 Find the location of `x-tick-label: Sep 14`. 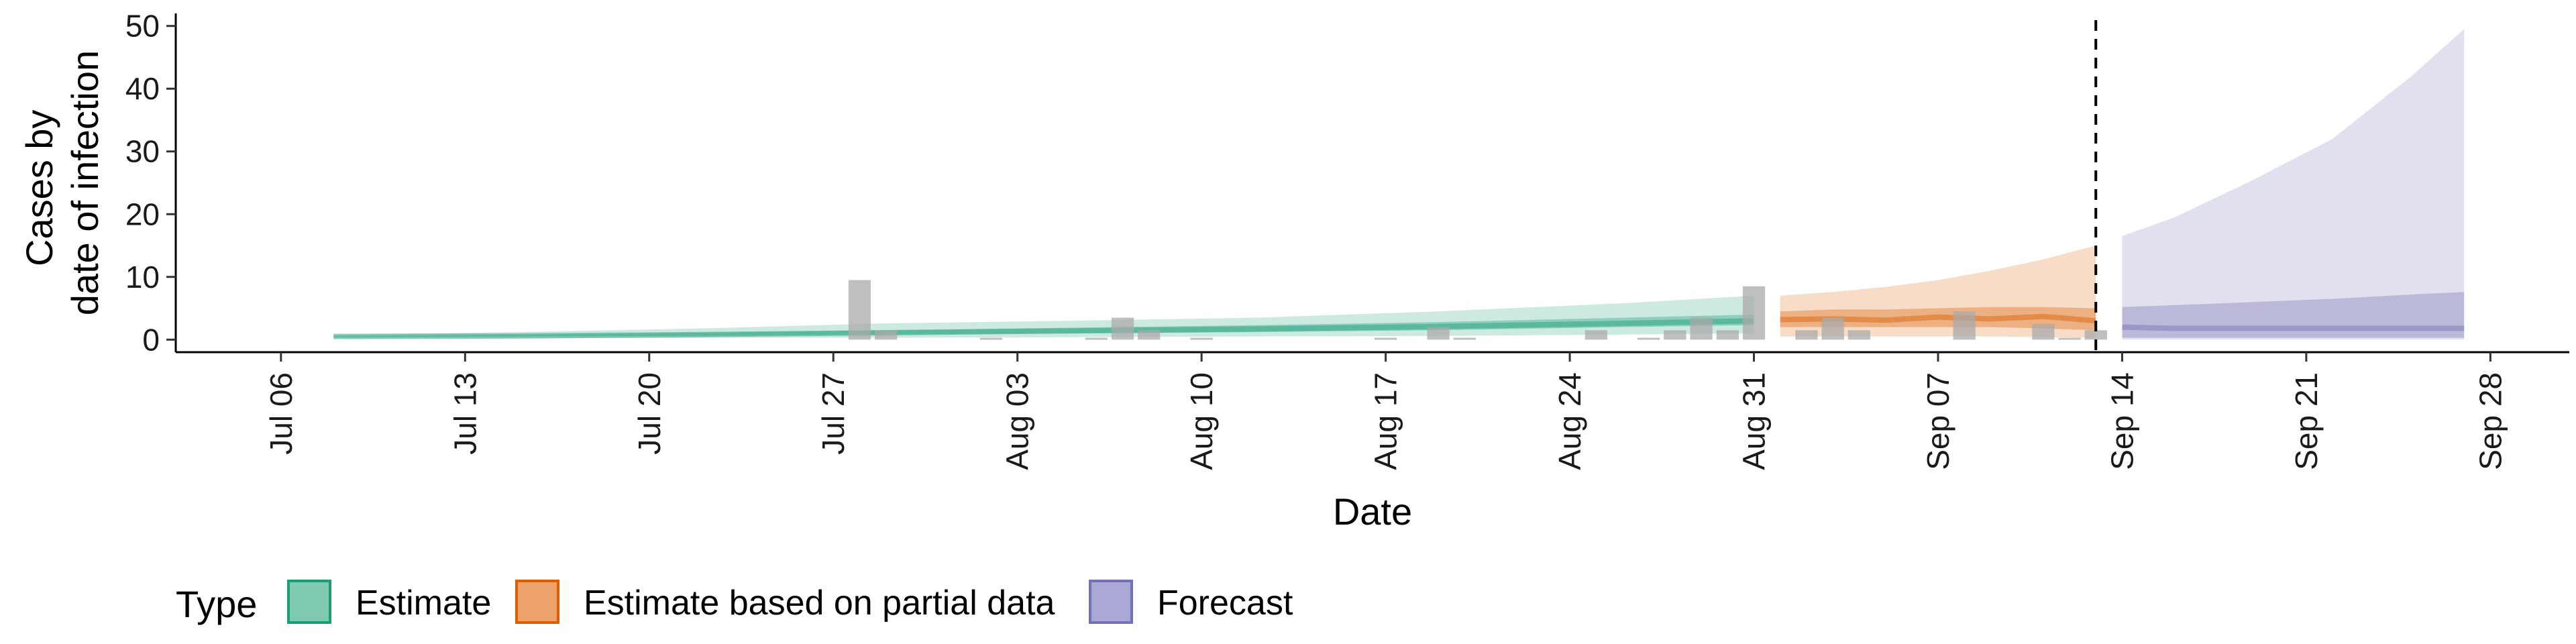

x-tick-label: Sep 14 is located at coordinates (2122, 421).